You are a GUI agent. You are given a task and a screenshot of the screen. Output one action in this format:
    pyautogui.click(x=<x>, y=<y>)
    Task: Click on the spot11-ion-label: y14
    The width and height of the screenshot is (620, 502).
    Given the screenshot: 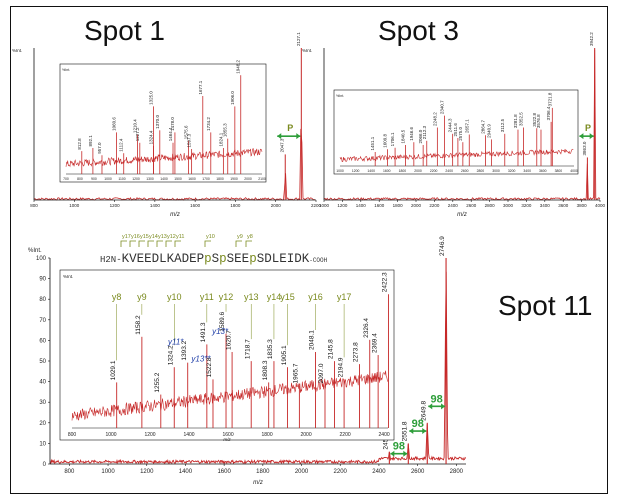 What is the action you would take?
    pyautogui.click(x=274, y=297)
    